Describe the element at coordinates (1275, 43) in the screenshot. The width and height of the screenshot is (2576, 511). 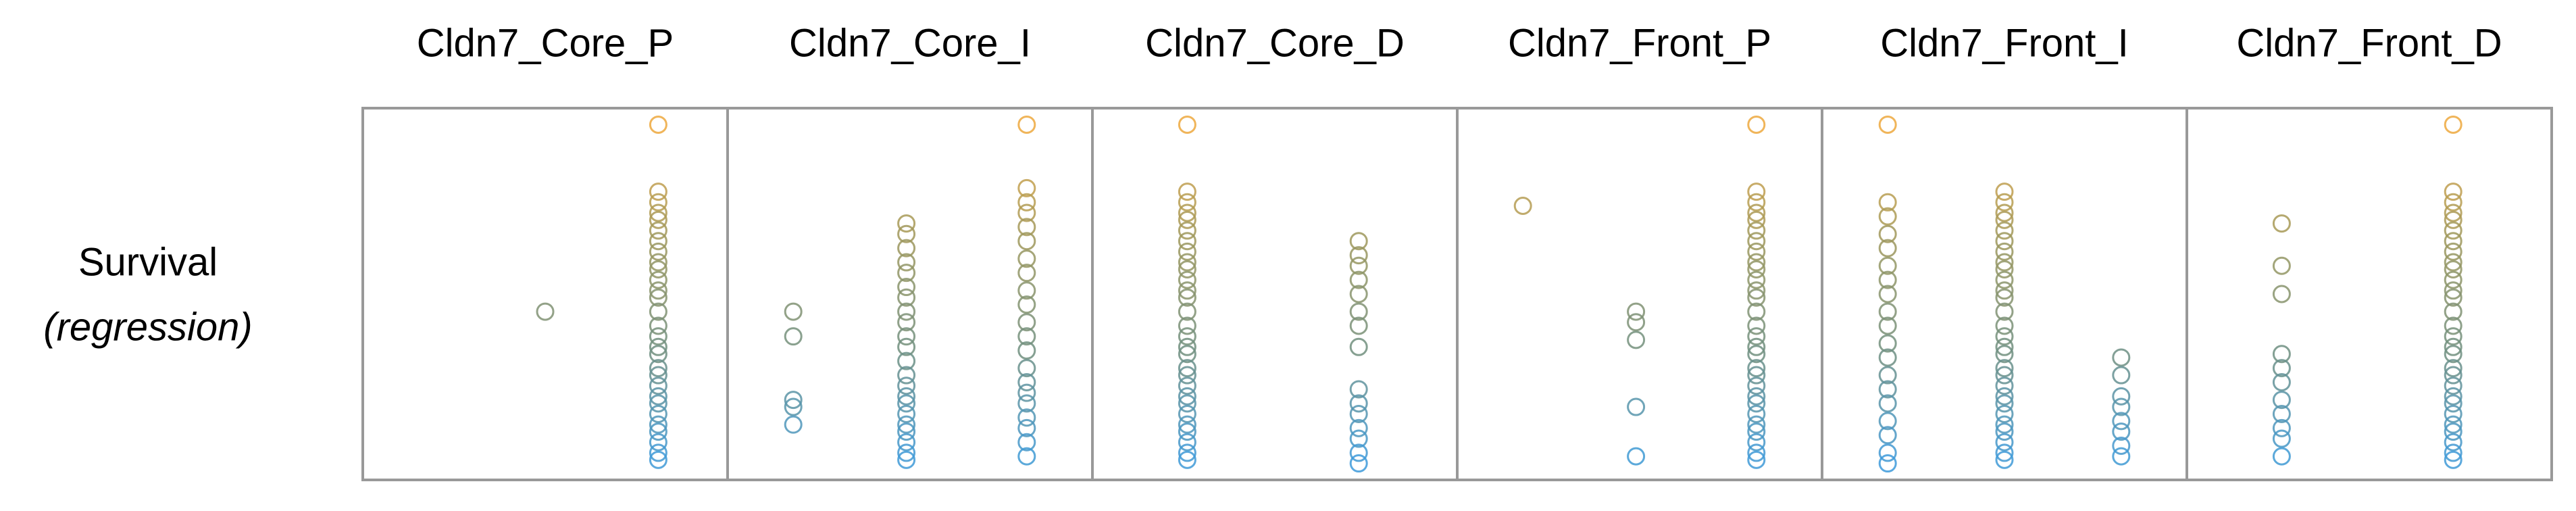
I see `panel-title: Cldn7_Core_D` at that location.